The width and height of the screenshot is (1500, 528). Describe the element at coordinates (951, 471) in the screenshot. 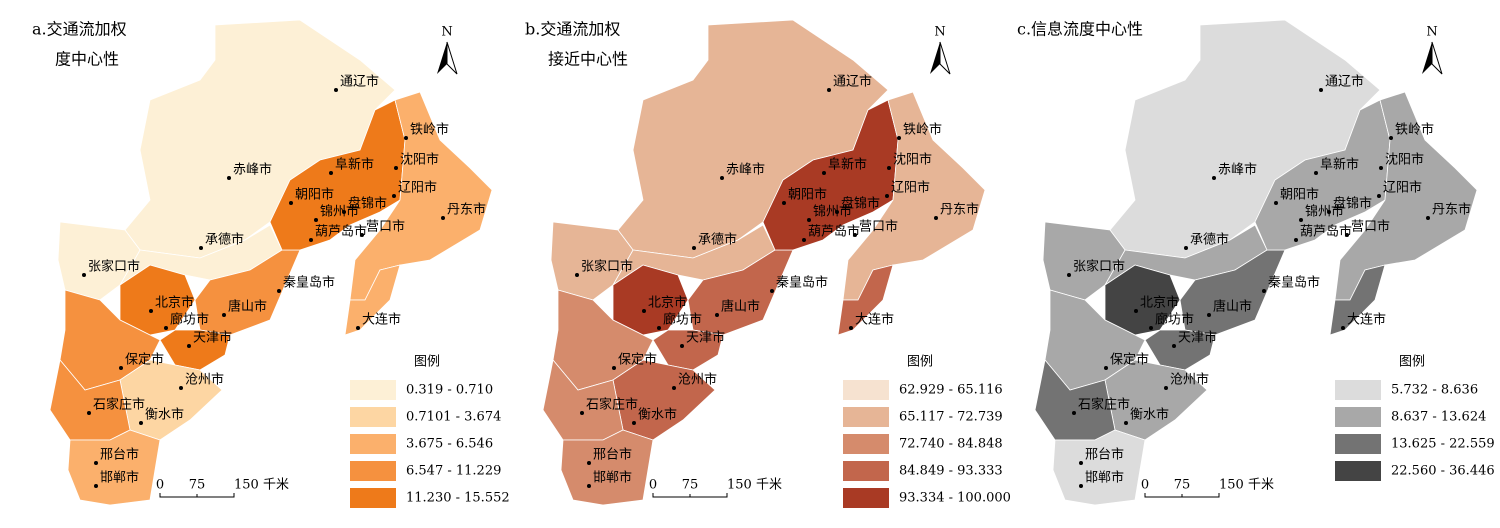

I see `legend-label: 84.849 - 93.333` at that location.